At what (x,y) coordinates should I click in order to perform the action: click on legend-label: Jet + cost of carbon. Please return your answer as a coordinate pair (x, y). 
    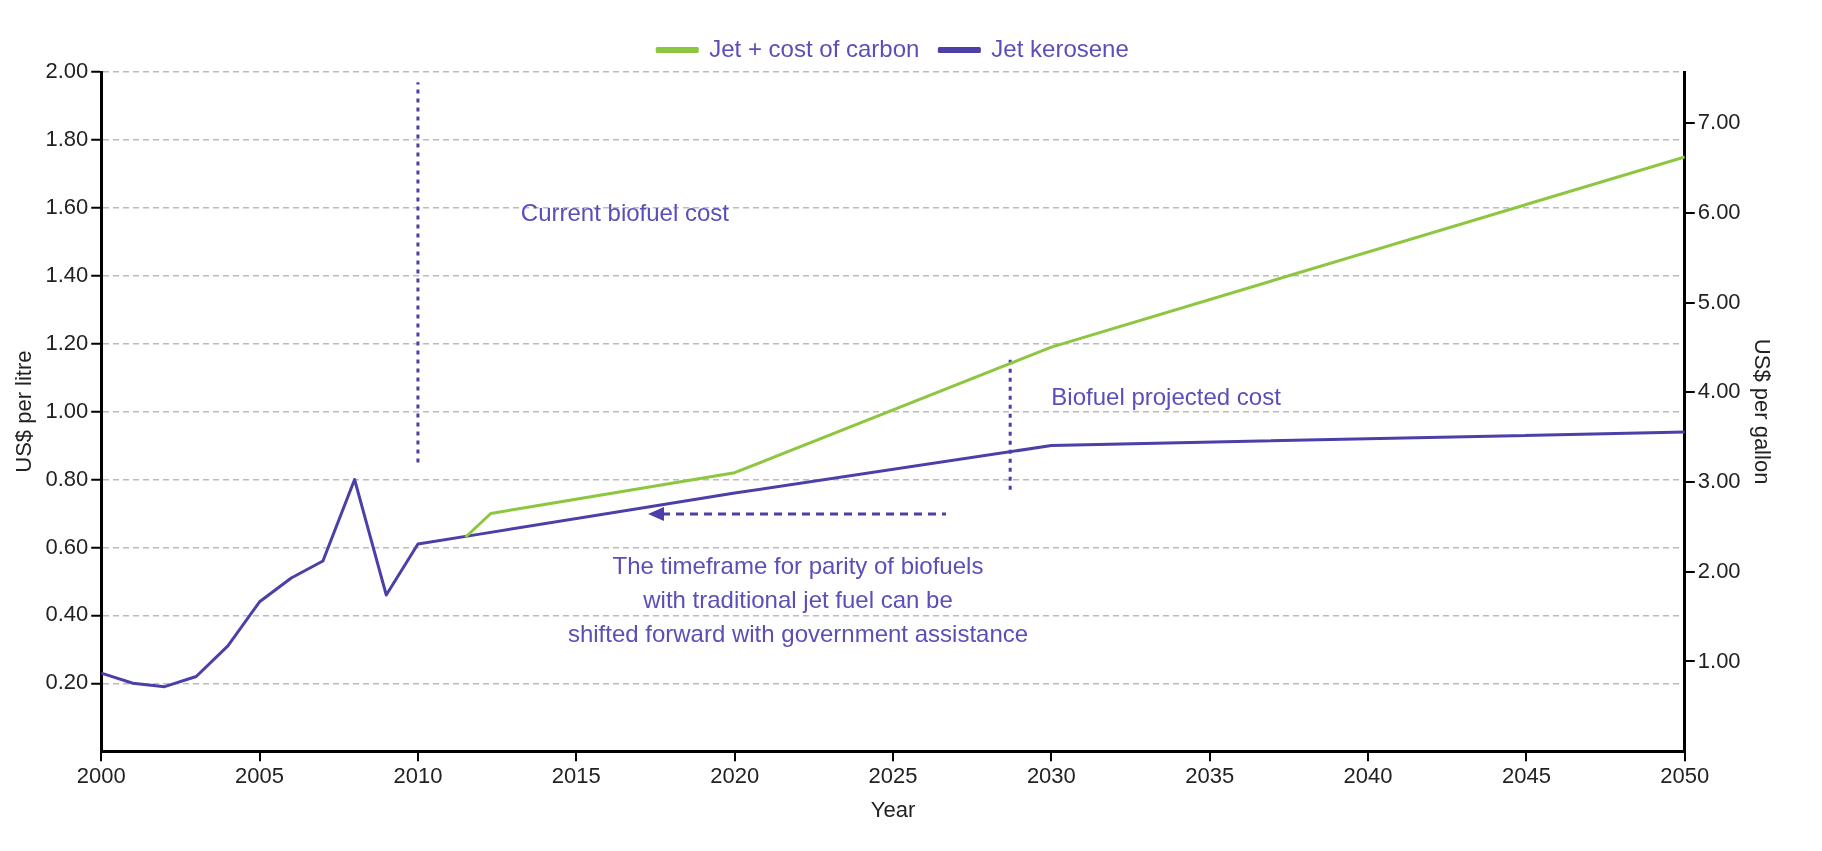
    Looking at the image, I should click on (814, 48).